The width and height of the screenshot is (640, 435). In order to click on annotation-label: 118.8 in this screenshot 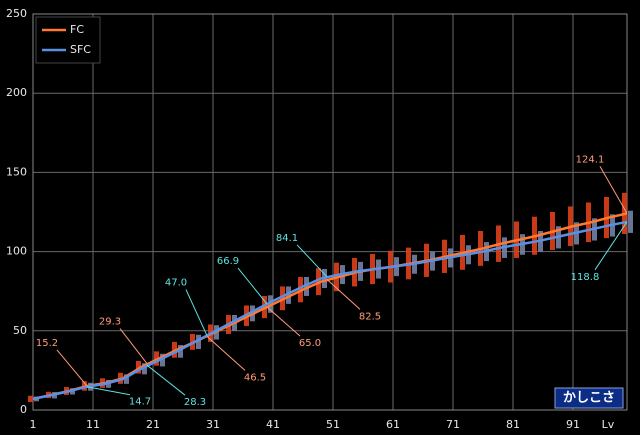, I will do `click(585, 277)`.